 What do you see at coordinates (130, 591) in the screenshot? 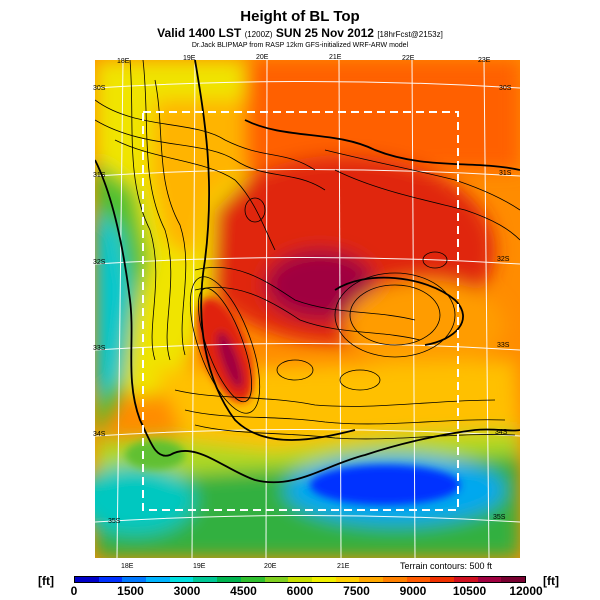
I see `colorbar-tick-label: 1500` at bounding box center [130, 591].